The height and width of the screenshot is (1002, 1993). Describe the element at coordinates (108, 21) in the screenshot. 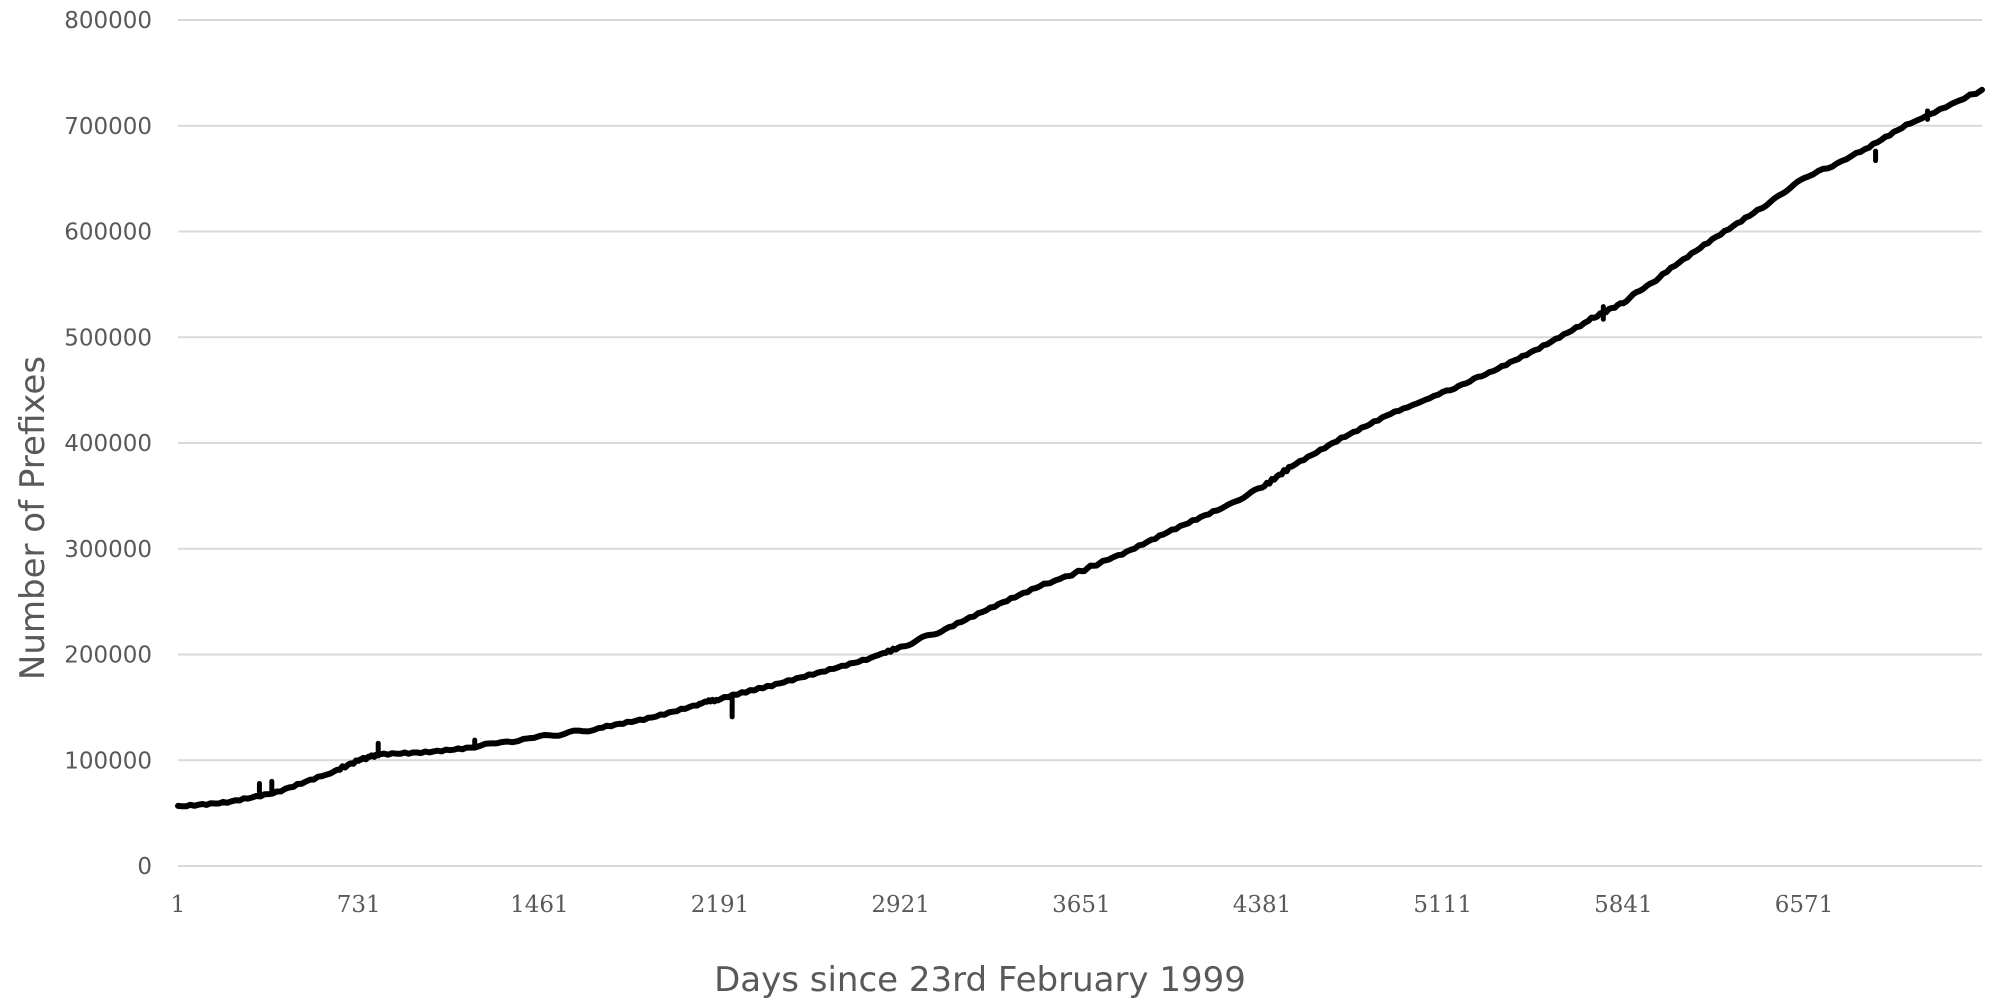

I see `y-tick-label: 800000` at that location.